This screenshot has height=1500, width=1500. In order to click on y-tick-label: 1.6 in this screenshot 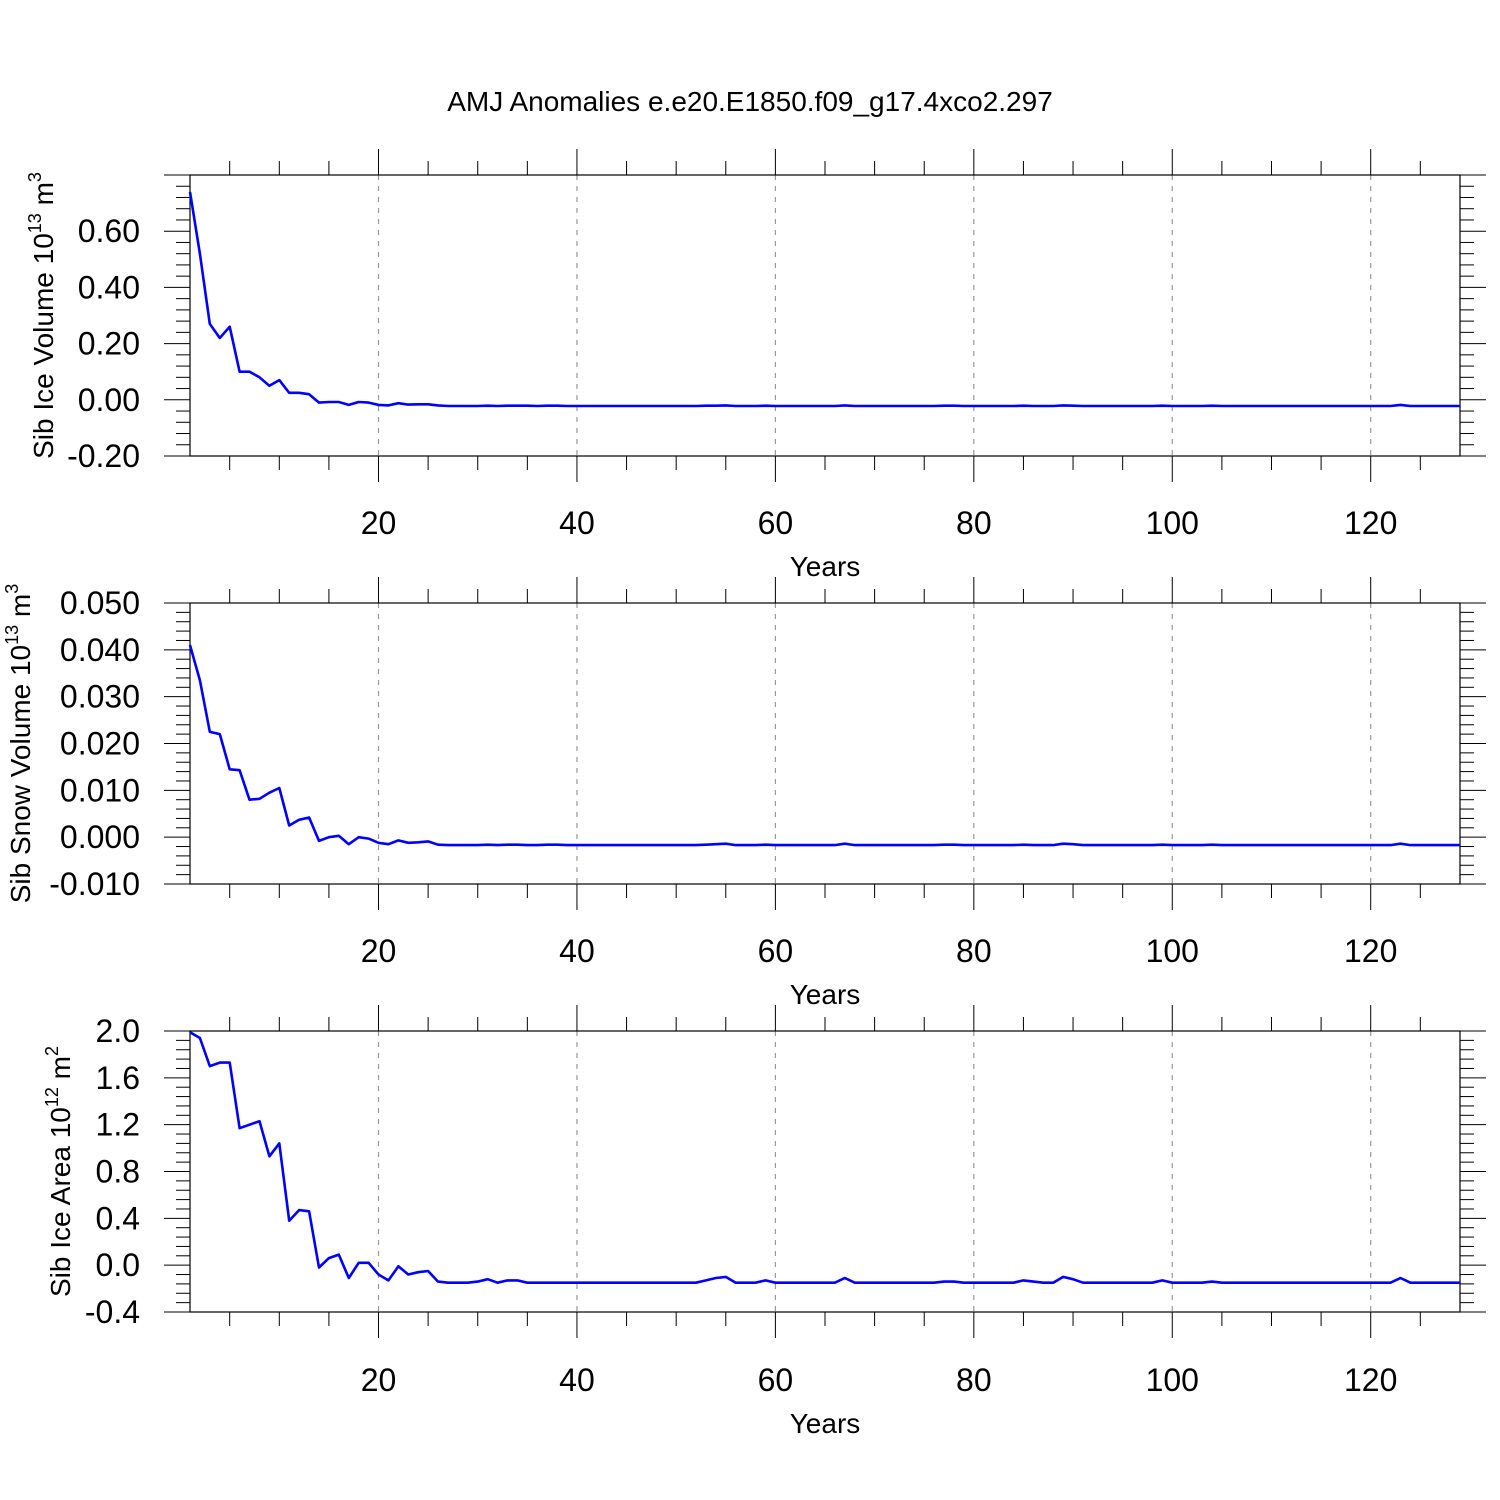, I will do `click(118, 1078)`.